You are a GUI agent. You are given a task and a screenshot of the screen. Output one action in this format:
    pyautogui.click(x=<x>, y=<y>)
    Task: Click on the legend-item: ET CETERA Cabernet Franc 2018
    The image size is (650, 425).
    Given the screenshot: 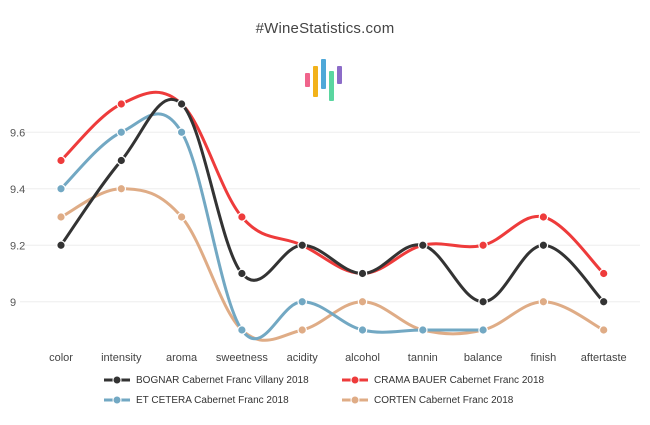 What is the action you would take?
    pyautogui.click(x=221, y=400)
    